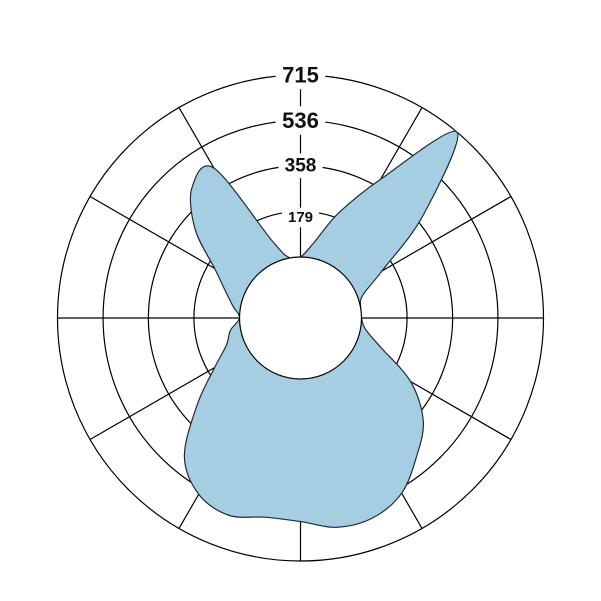 This screenshot has width=601, height=601. Describe the element at coordinates (300, 144) in the screenshot. I see `radial-tick-labels: 179 358 536 715` at that location.